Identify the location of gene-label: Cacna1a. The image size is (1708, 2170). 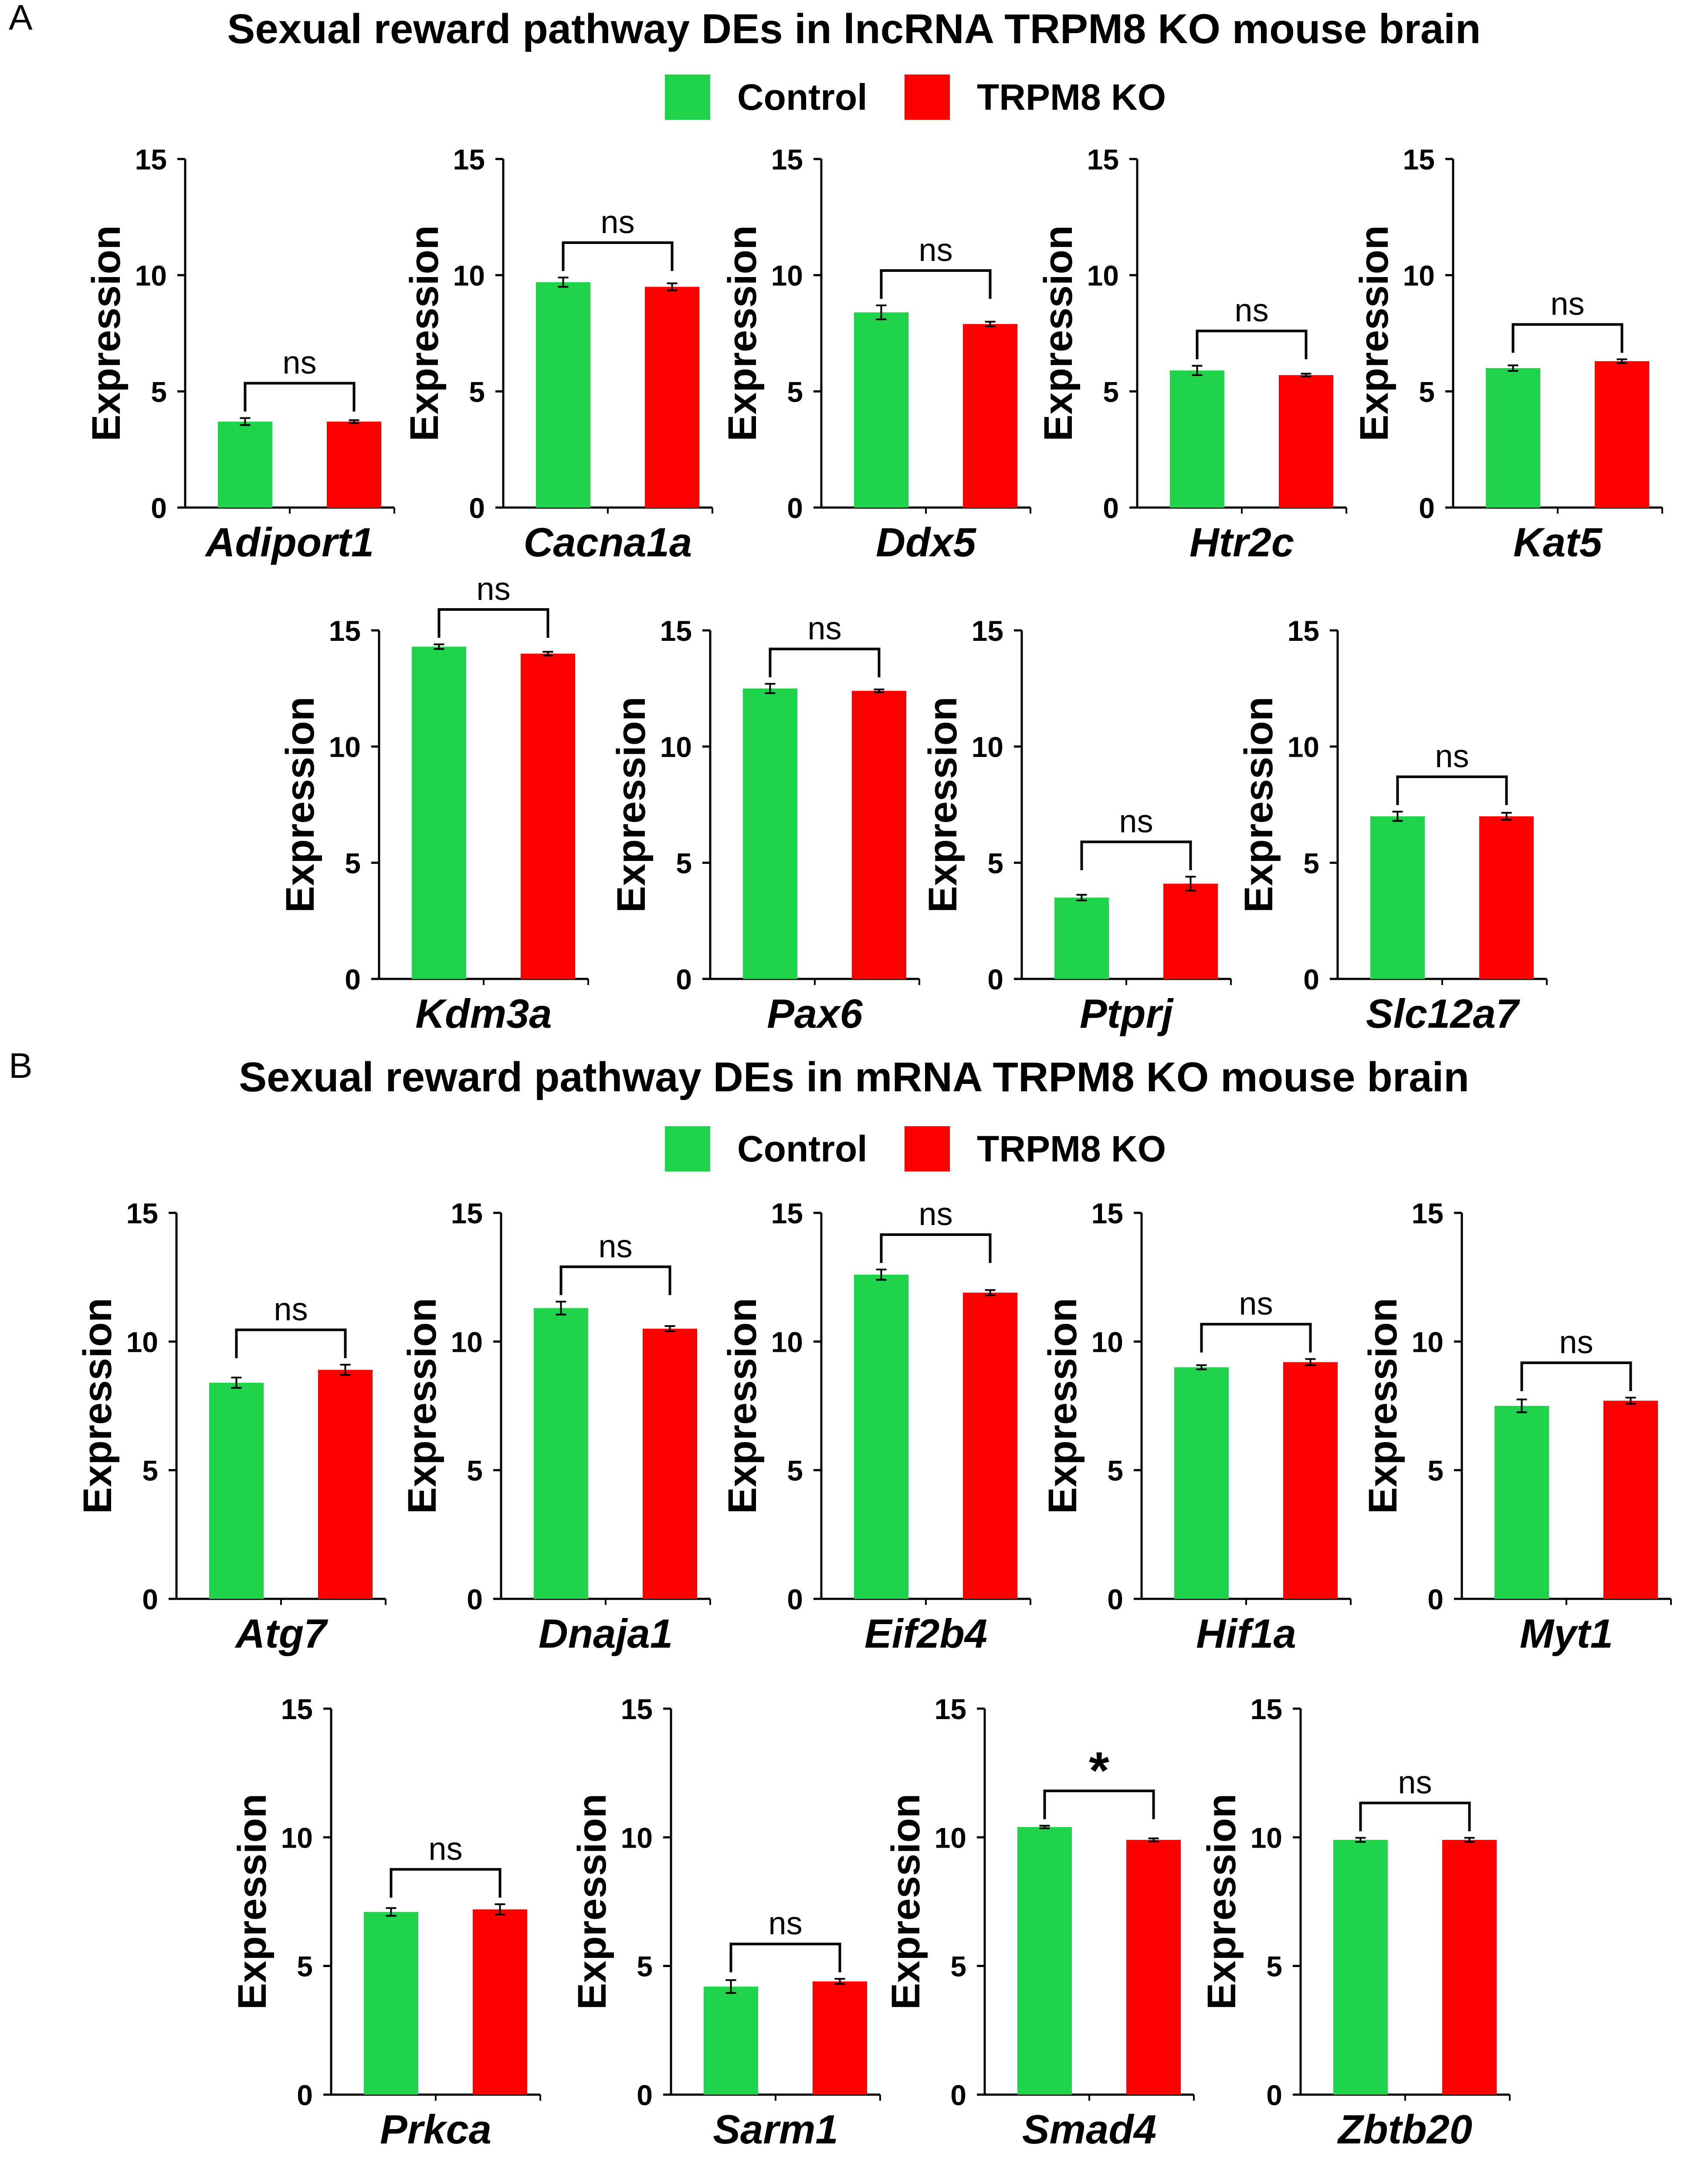
(608, 542).